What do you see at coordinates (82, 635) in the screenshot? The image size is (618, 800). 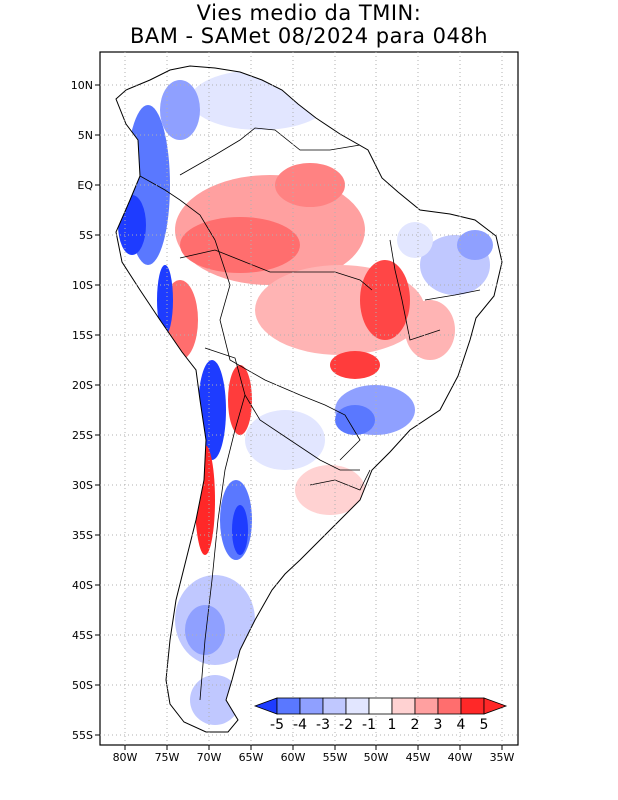 I see `lat-label: 45S` at bounding box center [82, 635].